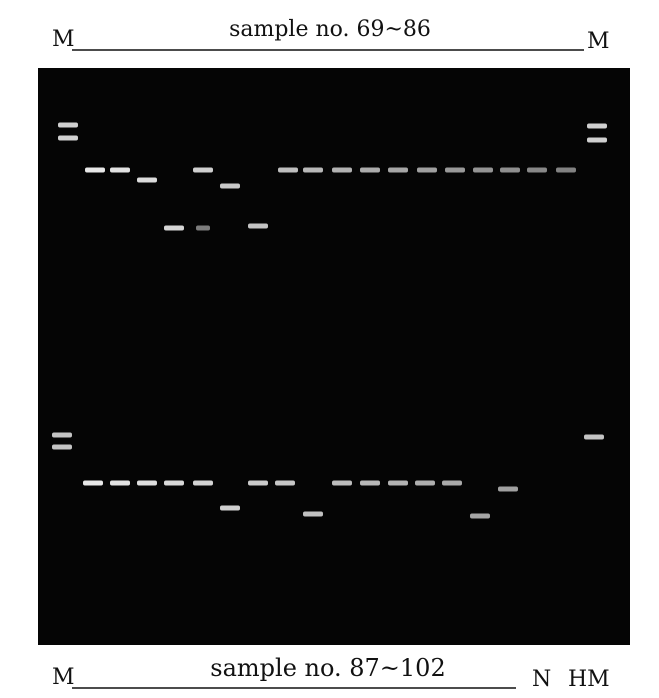 The width and height of the screenshot is (659, 698). What do you see at coordinates (541, 679) in the screenshot?
I see `negative-label: N` at bounding box center [541, 679].